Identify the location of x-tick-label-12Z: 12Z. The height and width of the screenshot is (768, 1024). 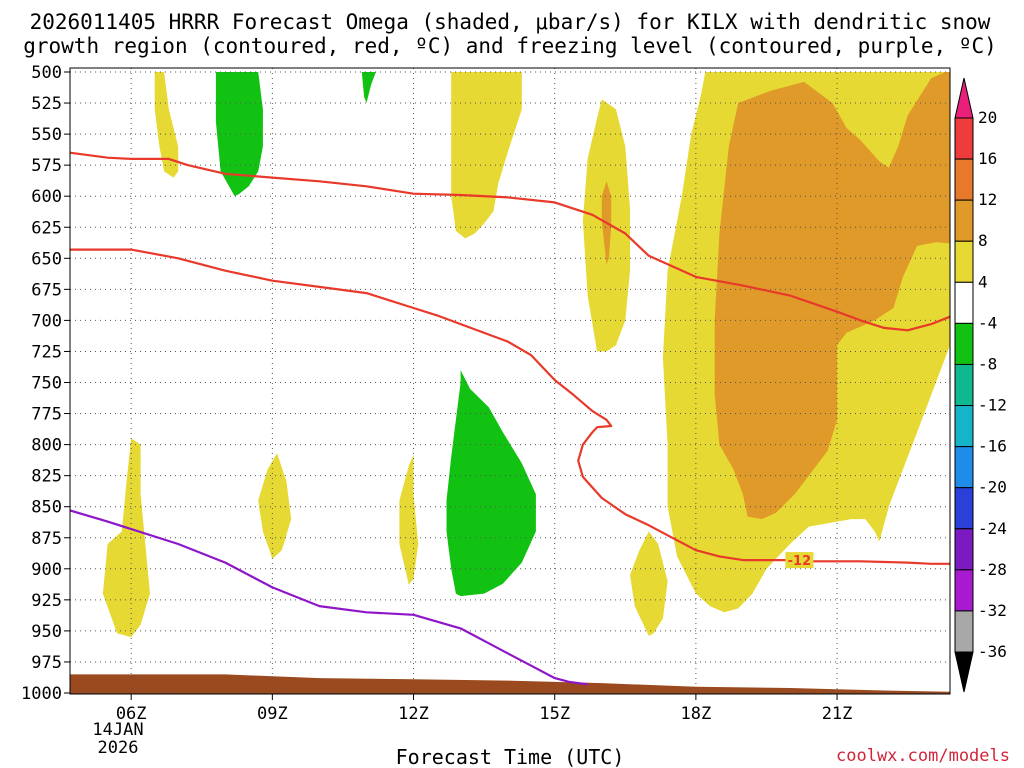
(413, 714).